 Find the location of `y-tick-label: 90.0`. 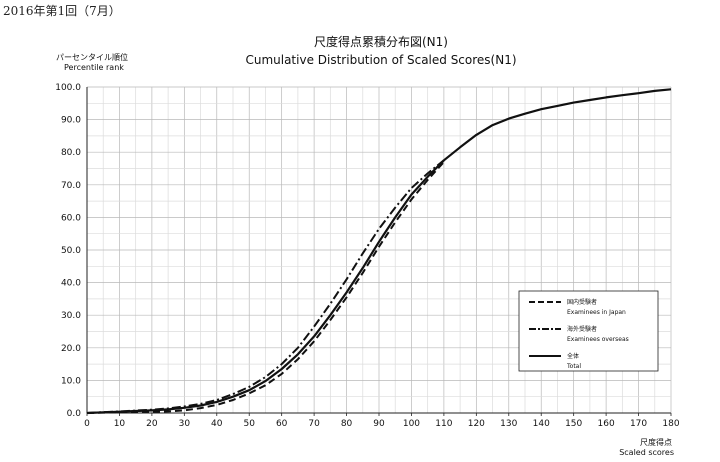

y-tick-label: 90.0 is located at coordinates (71, 121).